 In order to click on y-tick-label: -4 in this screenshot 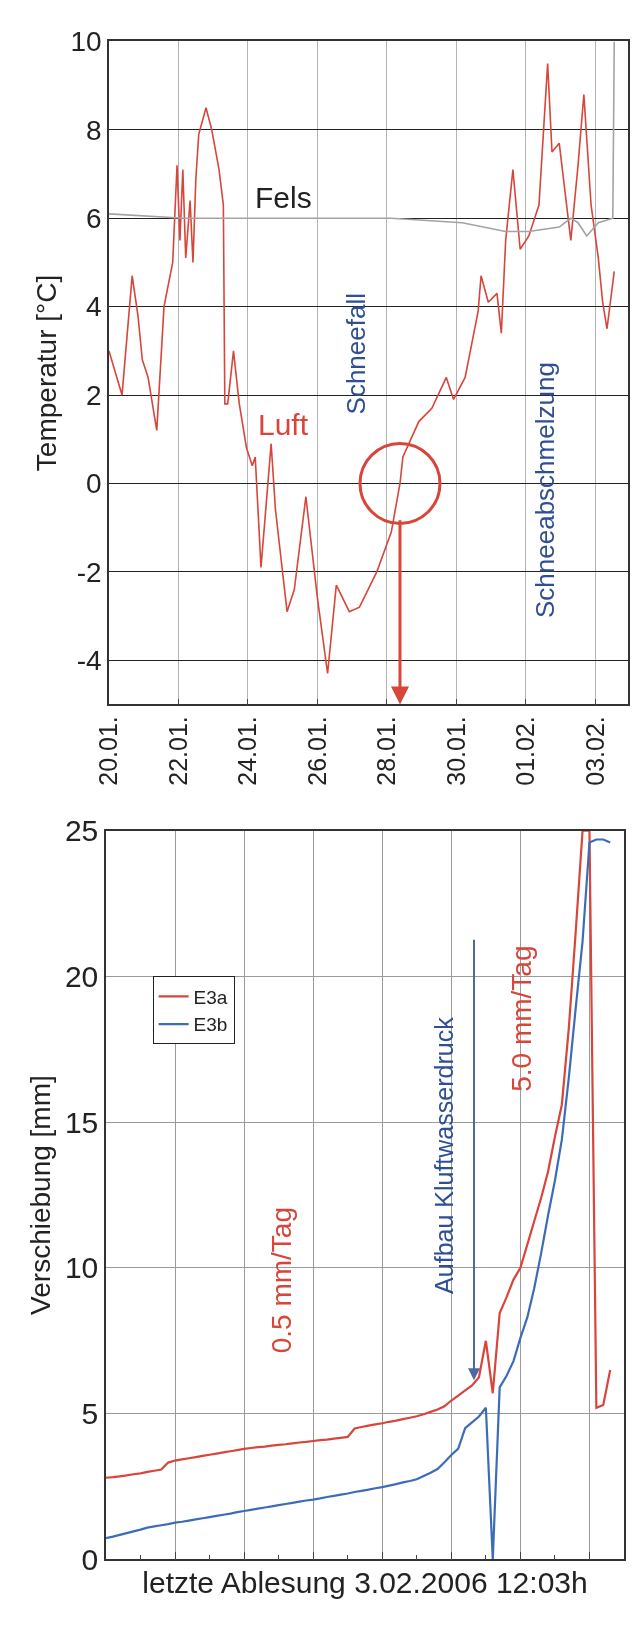, I will do `click(89, 661)`.